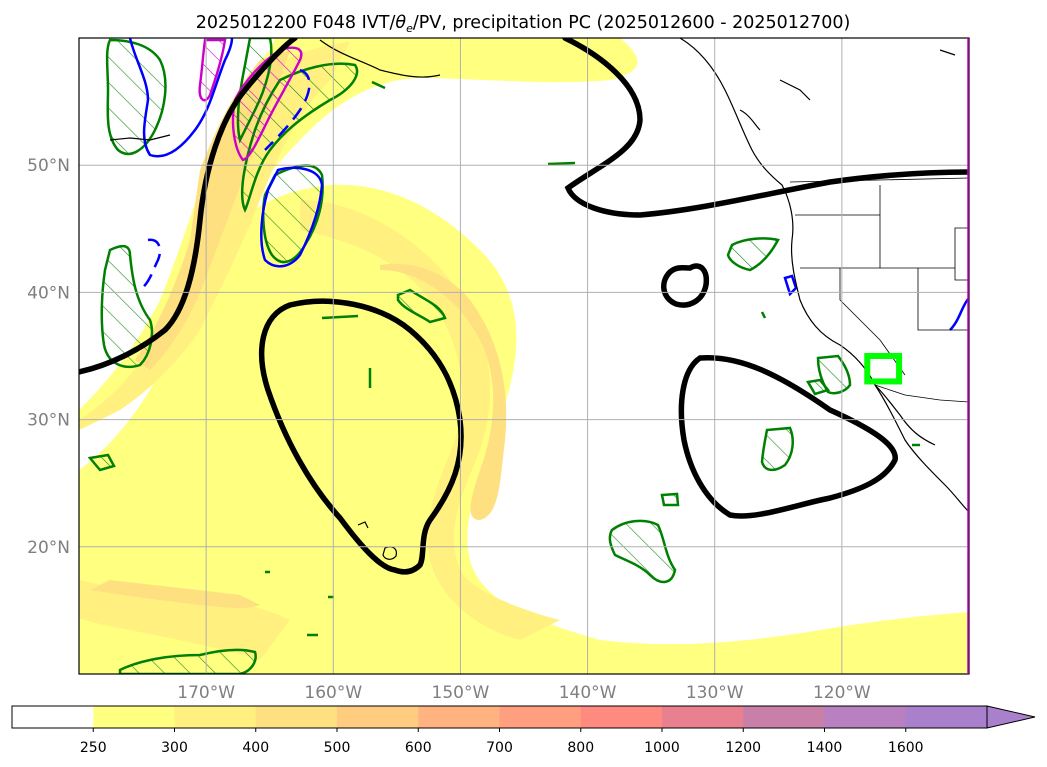 The image size is (1047, 767). I want to click on lon-tick-label: 130°W, so click(715, 693).